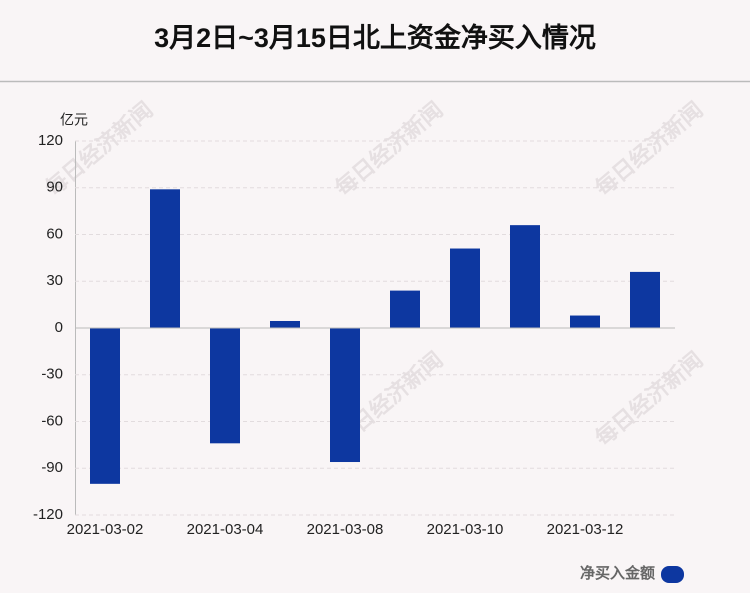 The width and height of the screenshot is (750, 593). I want to click on x-tick-label: 2021-03-04, so click(225, 529).